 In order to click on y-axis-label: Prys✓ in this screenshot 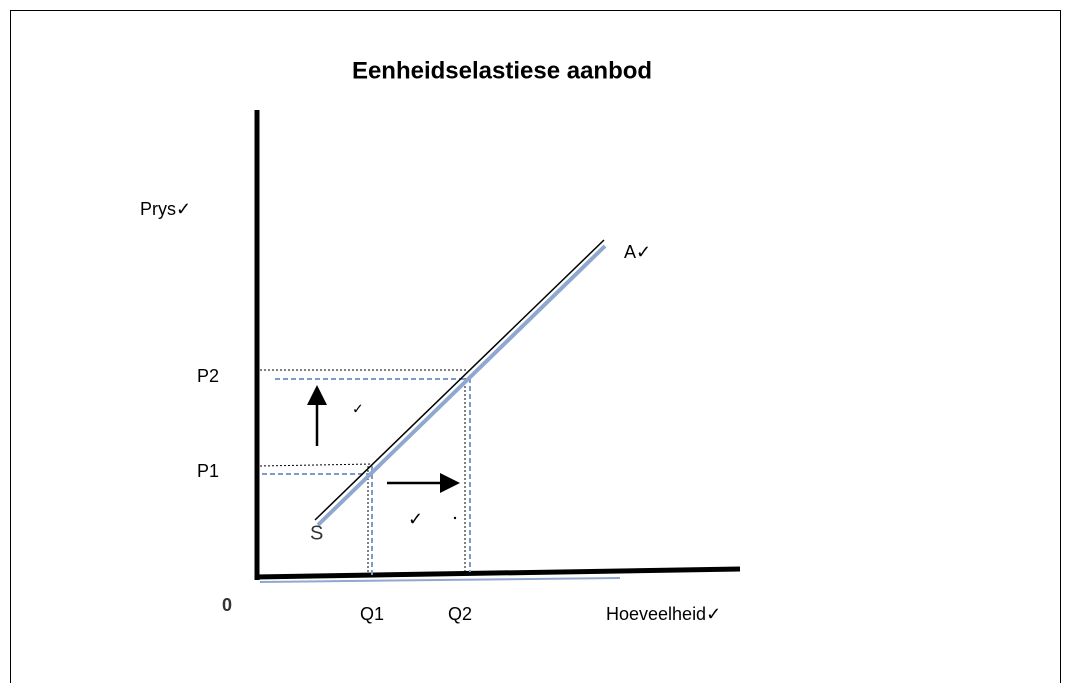, I will do `click(165, 209)`.